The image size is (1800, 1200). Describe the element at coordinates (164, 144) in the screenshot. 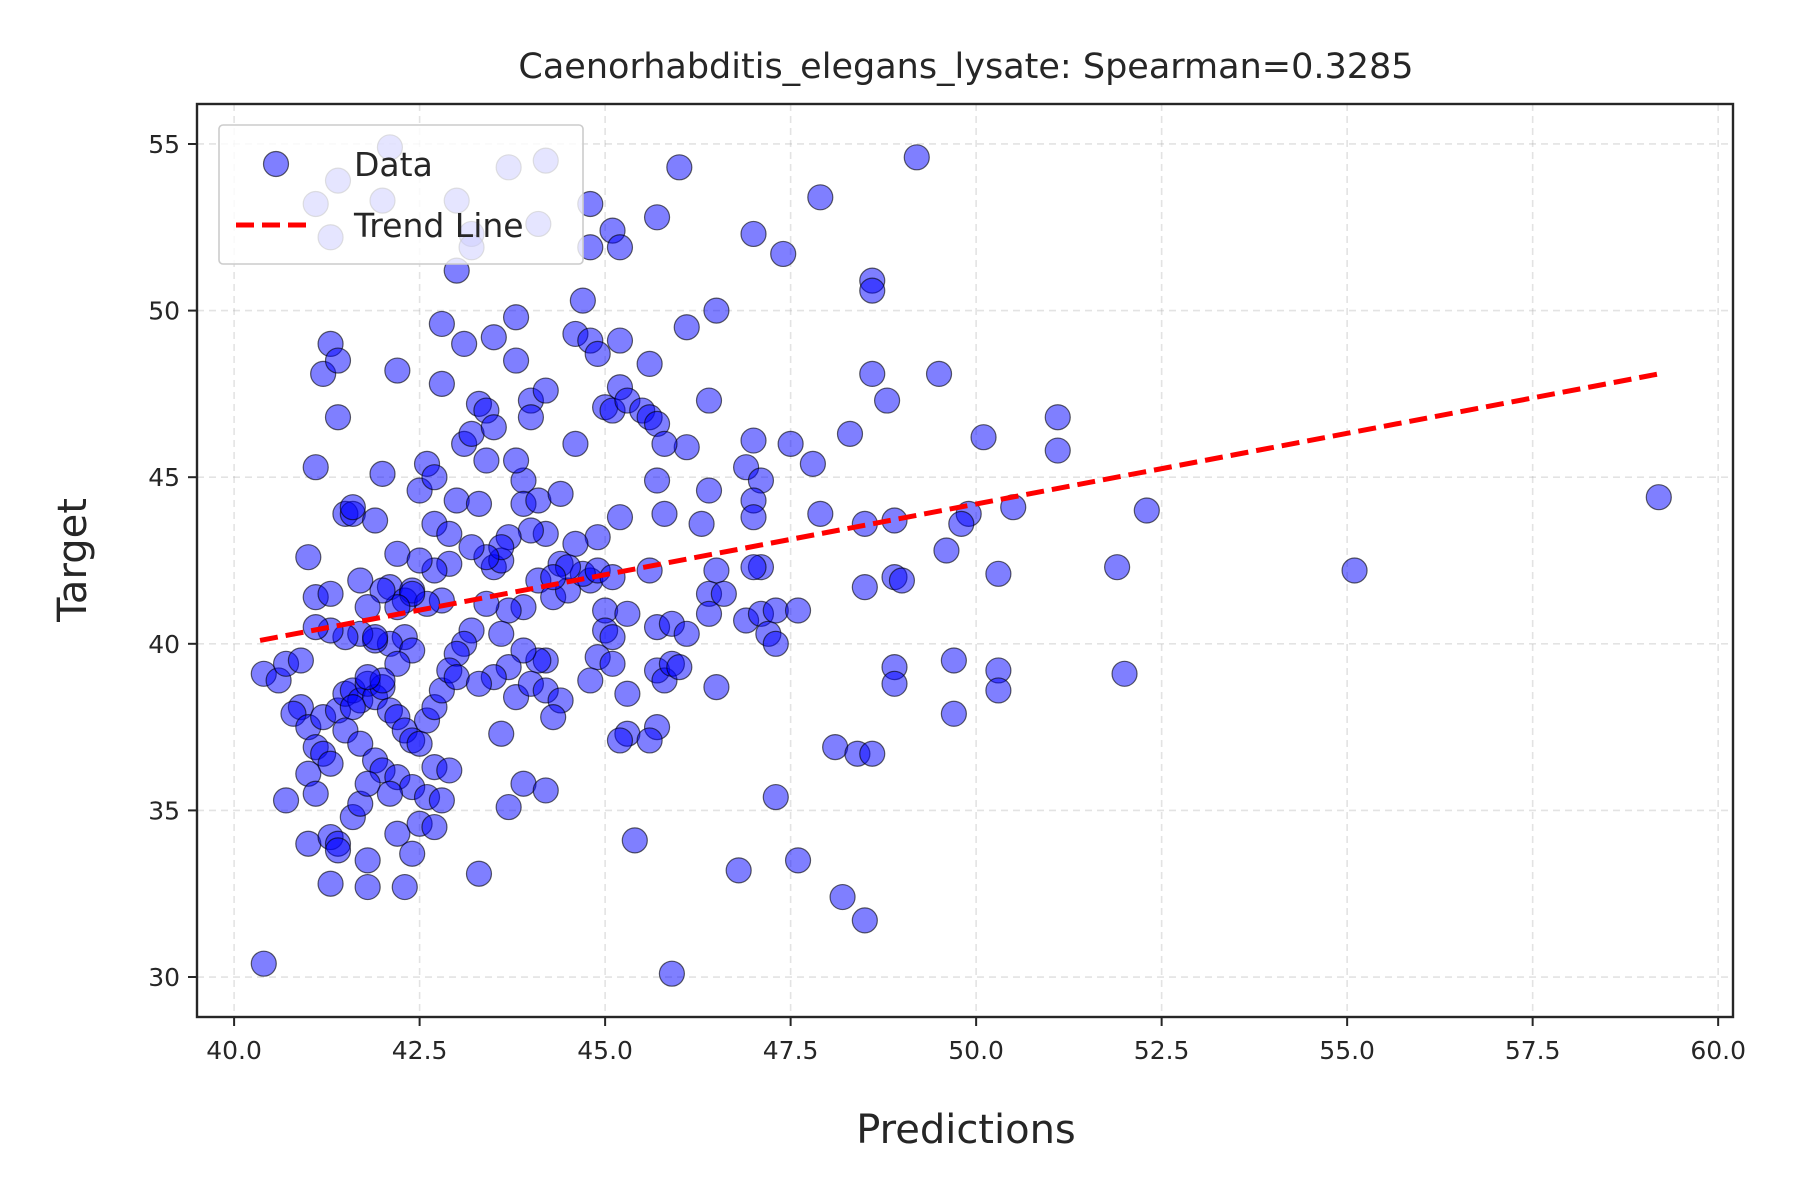

I see `y-tick-label: 55` at that location.